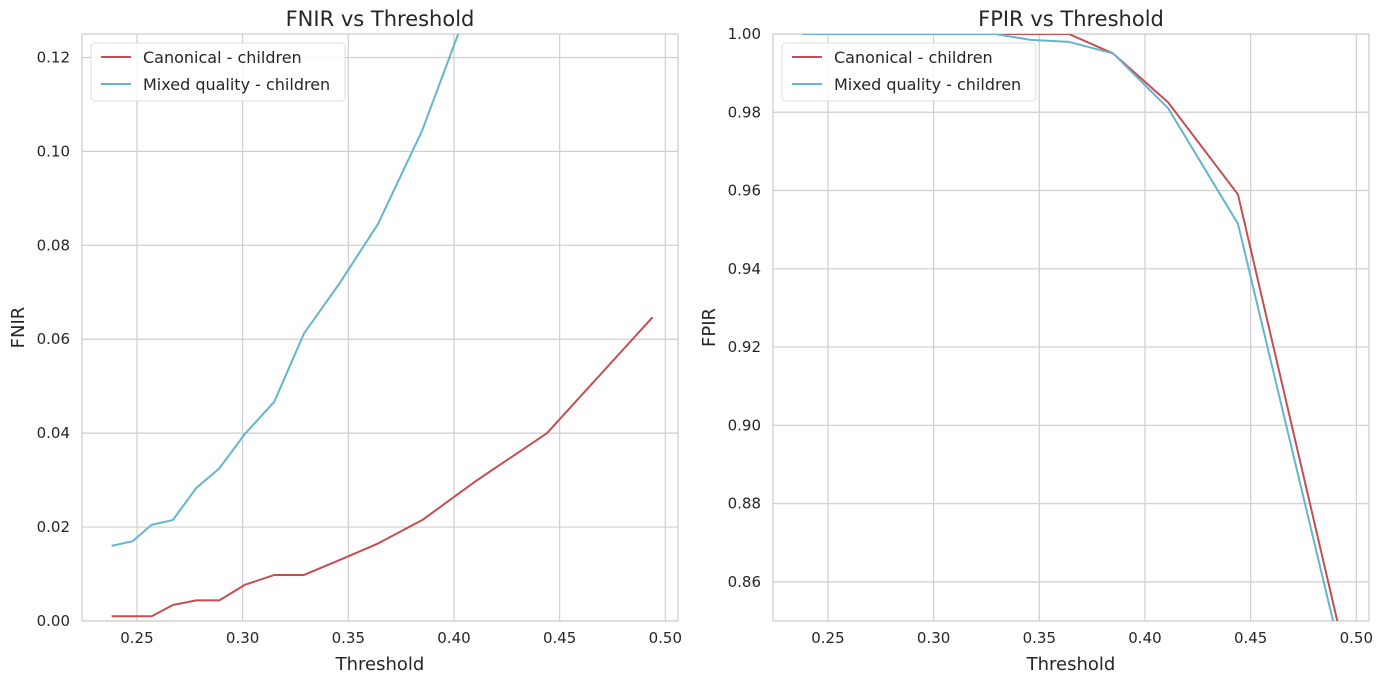  What do you see at coordinates (709, 327) in the screenshot?
I see `y-axis-label: FPIR` at bounding box center [709, 327].